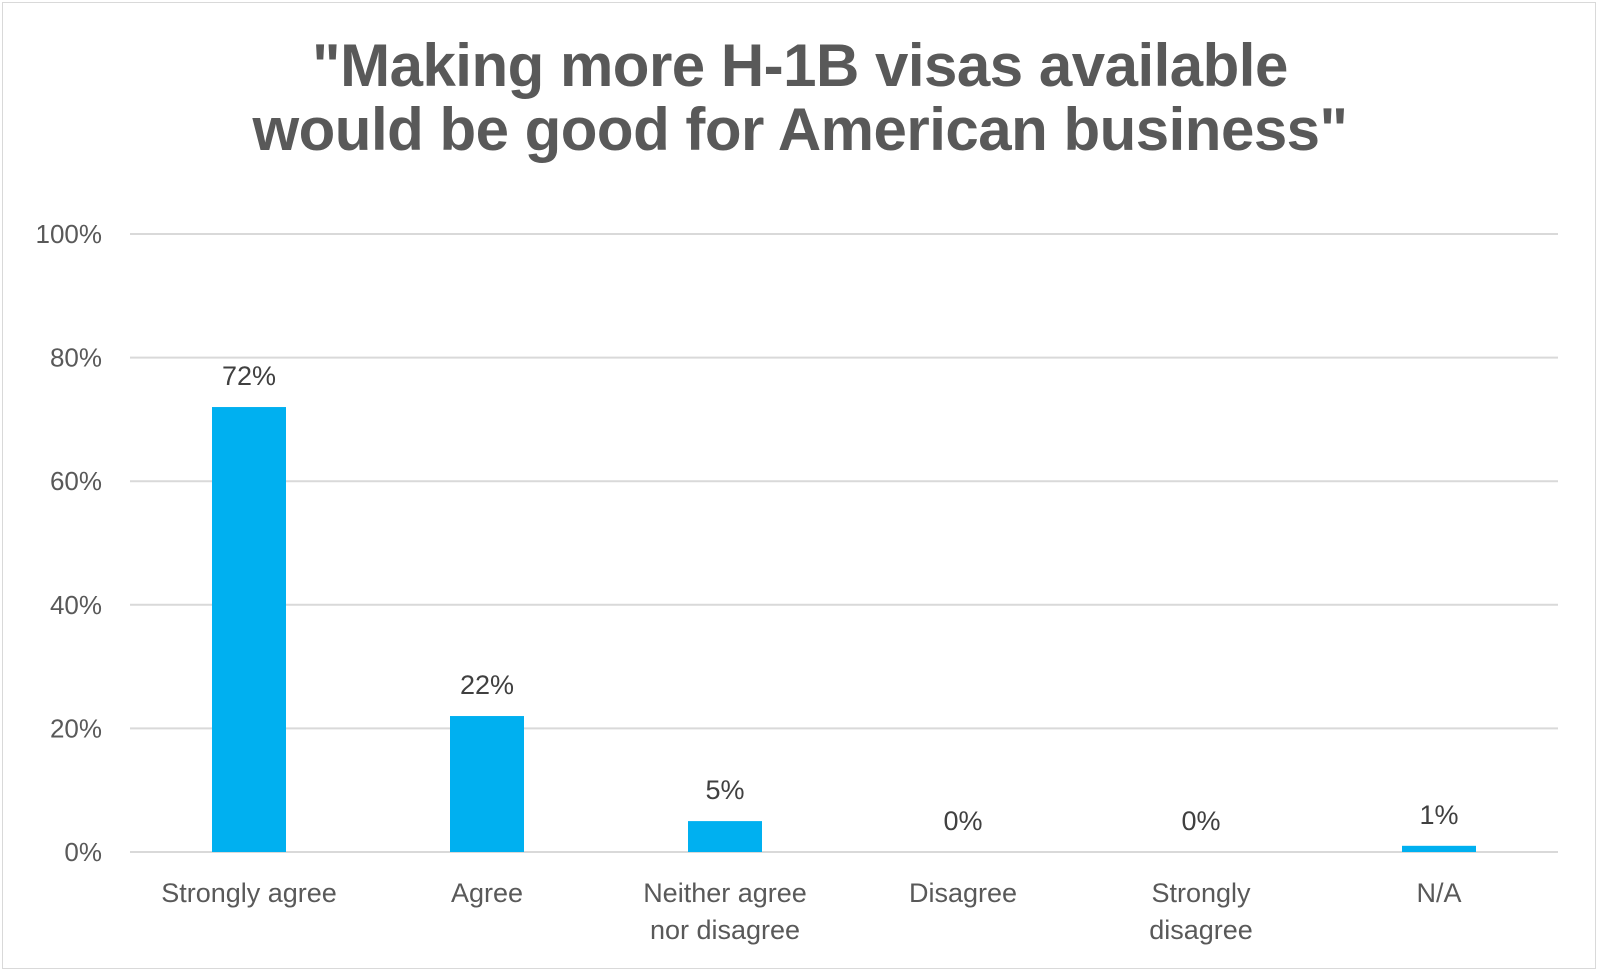 The image size is (1600, 973). What do you see at coordinates (800, 65) in the screenshot?
I see `chart-title-line-1: "Making more H-1B visas available` at bounding box center [800, 65].